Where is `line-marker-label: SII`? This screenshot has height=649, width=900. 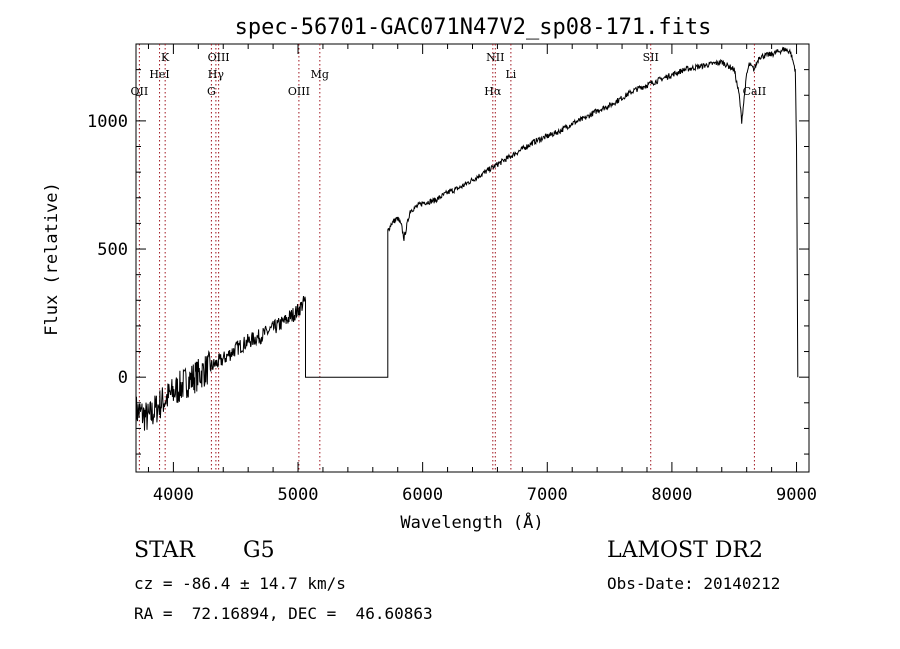 line-marker-label: SII is located at coordinates (651, 57).